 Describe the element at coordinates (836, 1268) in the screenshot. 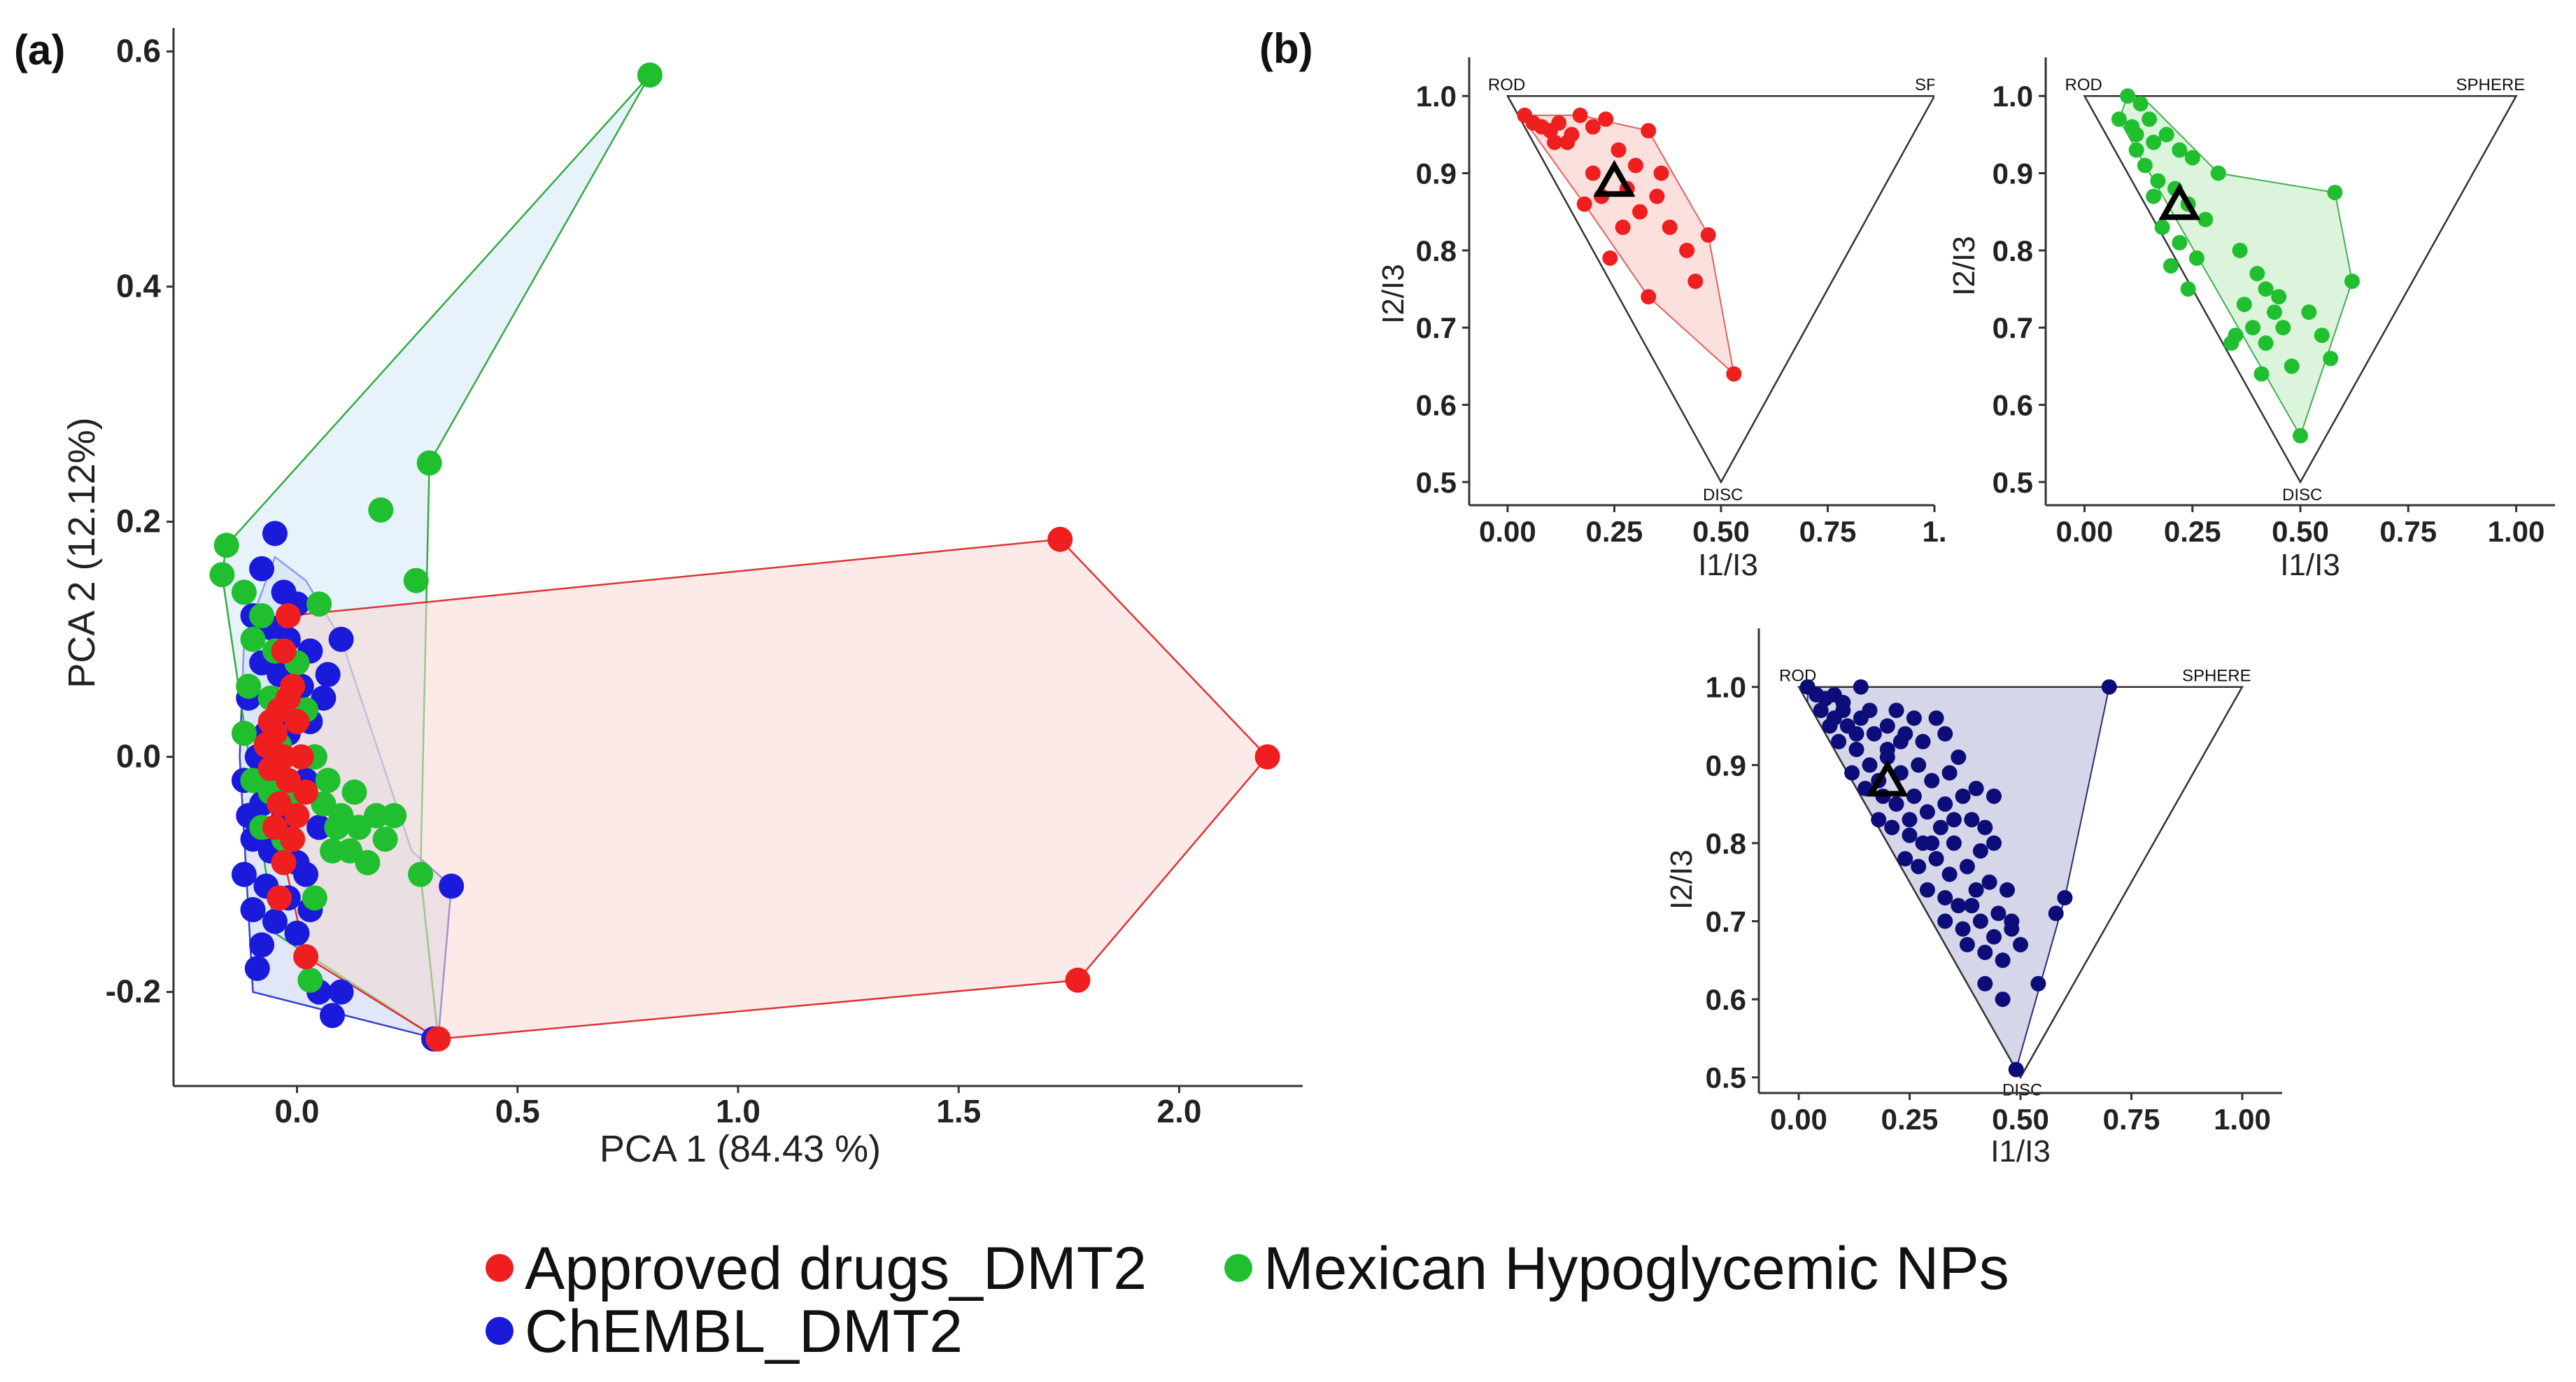

I see `legend-label-approved-drugs: Approved drugs_DMT2` at that location.